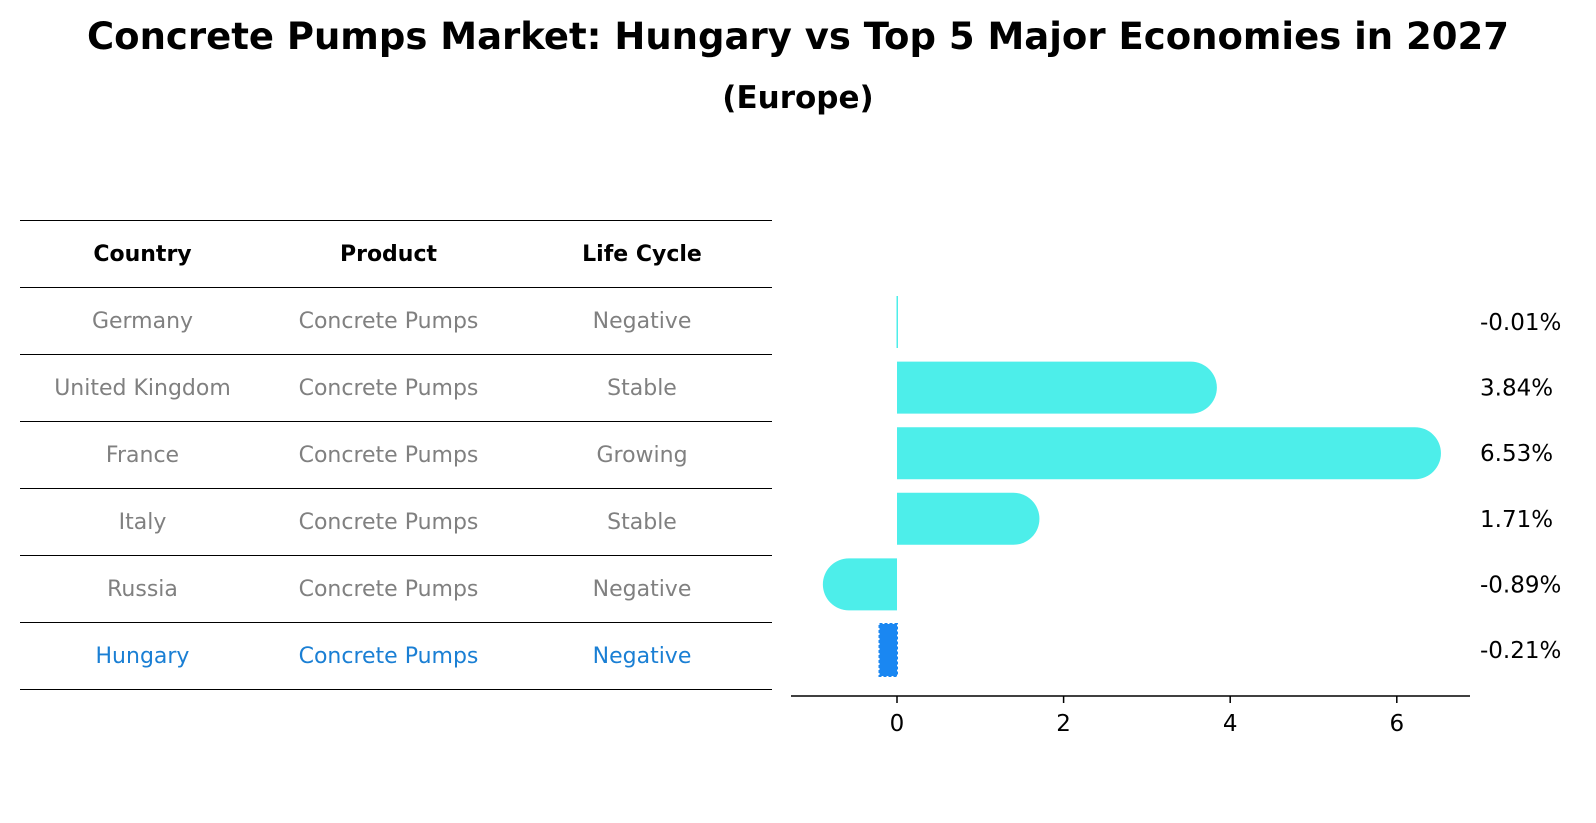  I want to click on cell-country: United Kingdom, so click(142, 388).